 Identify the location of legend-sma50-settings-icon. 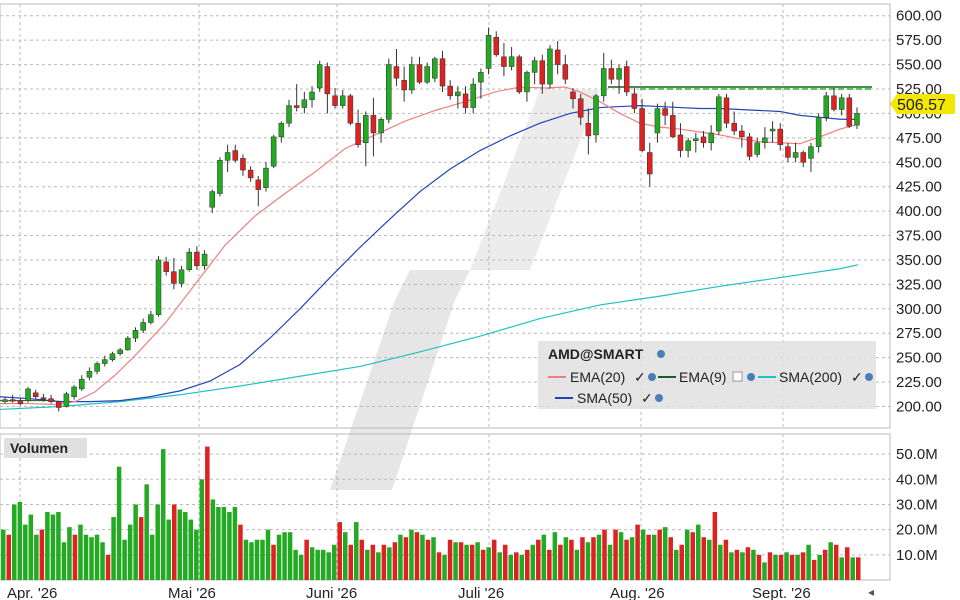
(659, 398).